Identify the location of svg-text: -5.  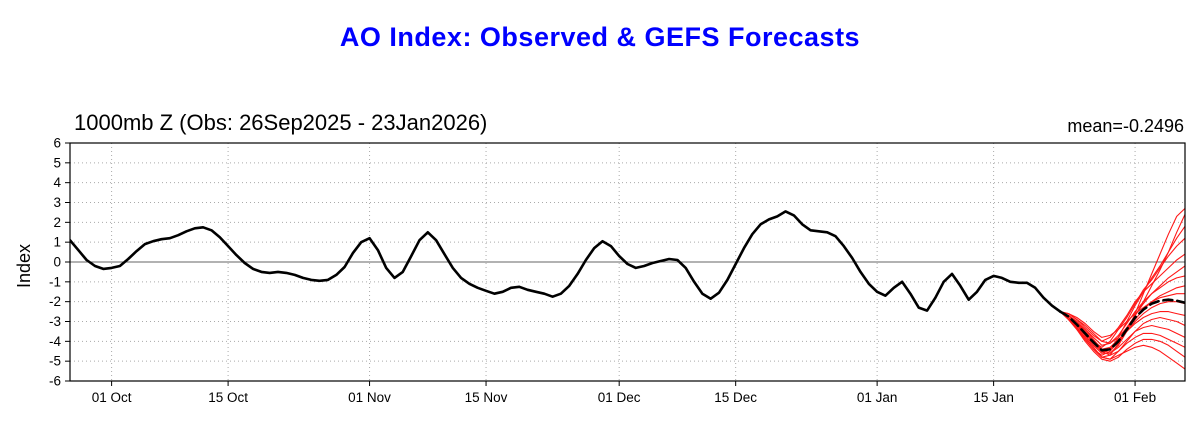
(55, 361).